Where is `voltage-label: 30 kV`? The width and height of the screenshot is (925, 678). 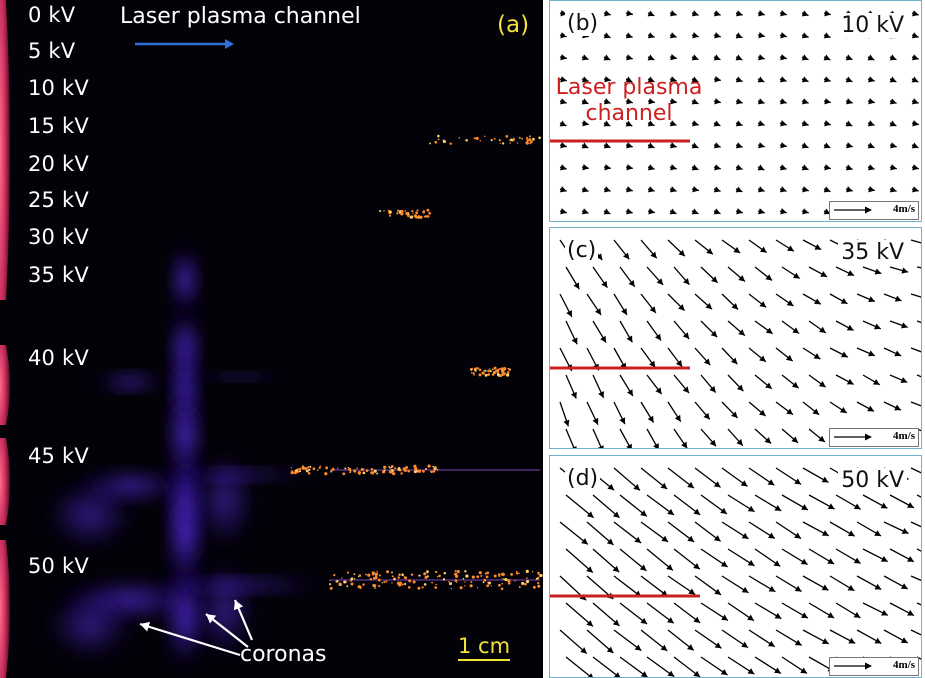 voltage-label: 30 kV is located at coordinates (58, 237).